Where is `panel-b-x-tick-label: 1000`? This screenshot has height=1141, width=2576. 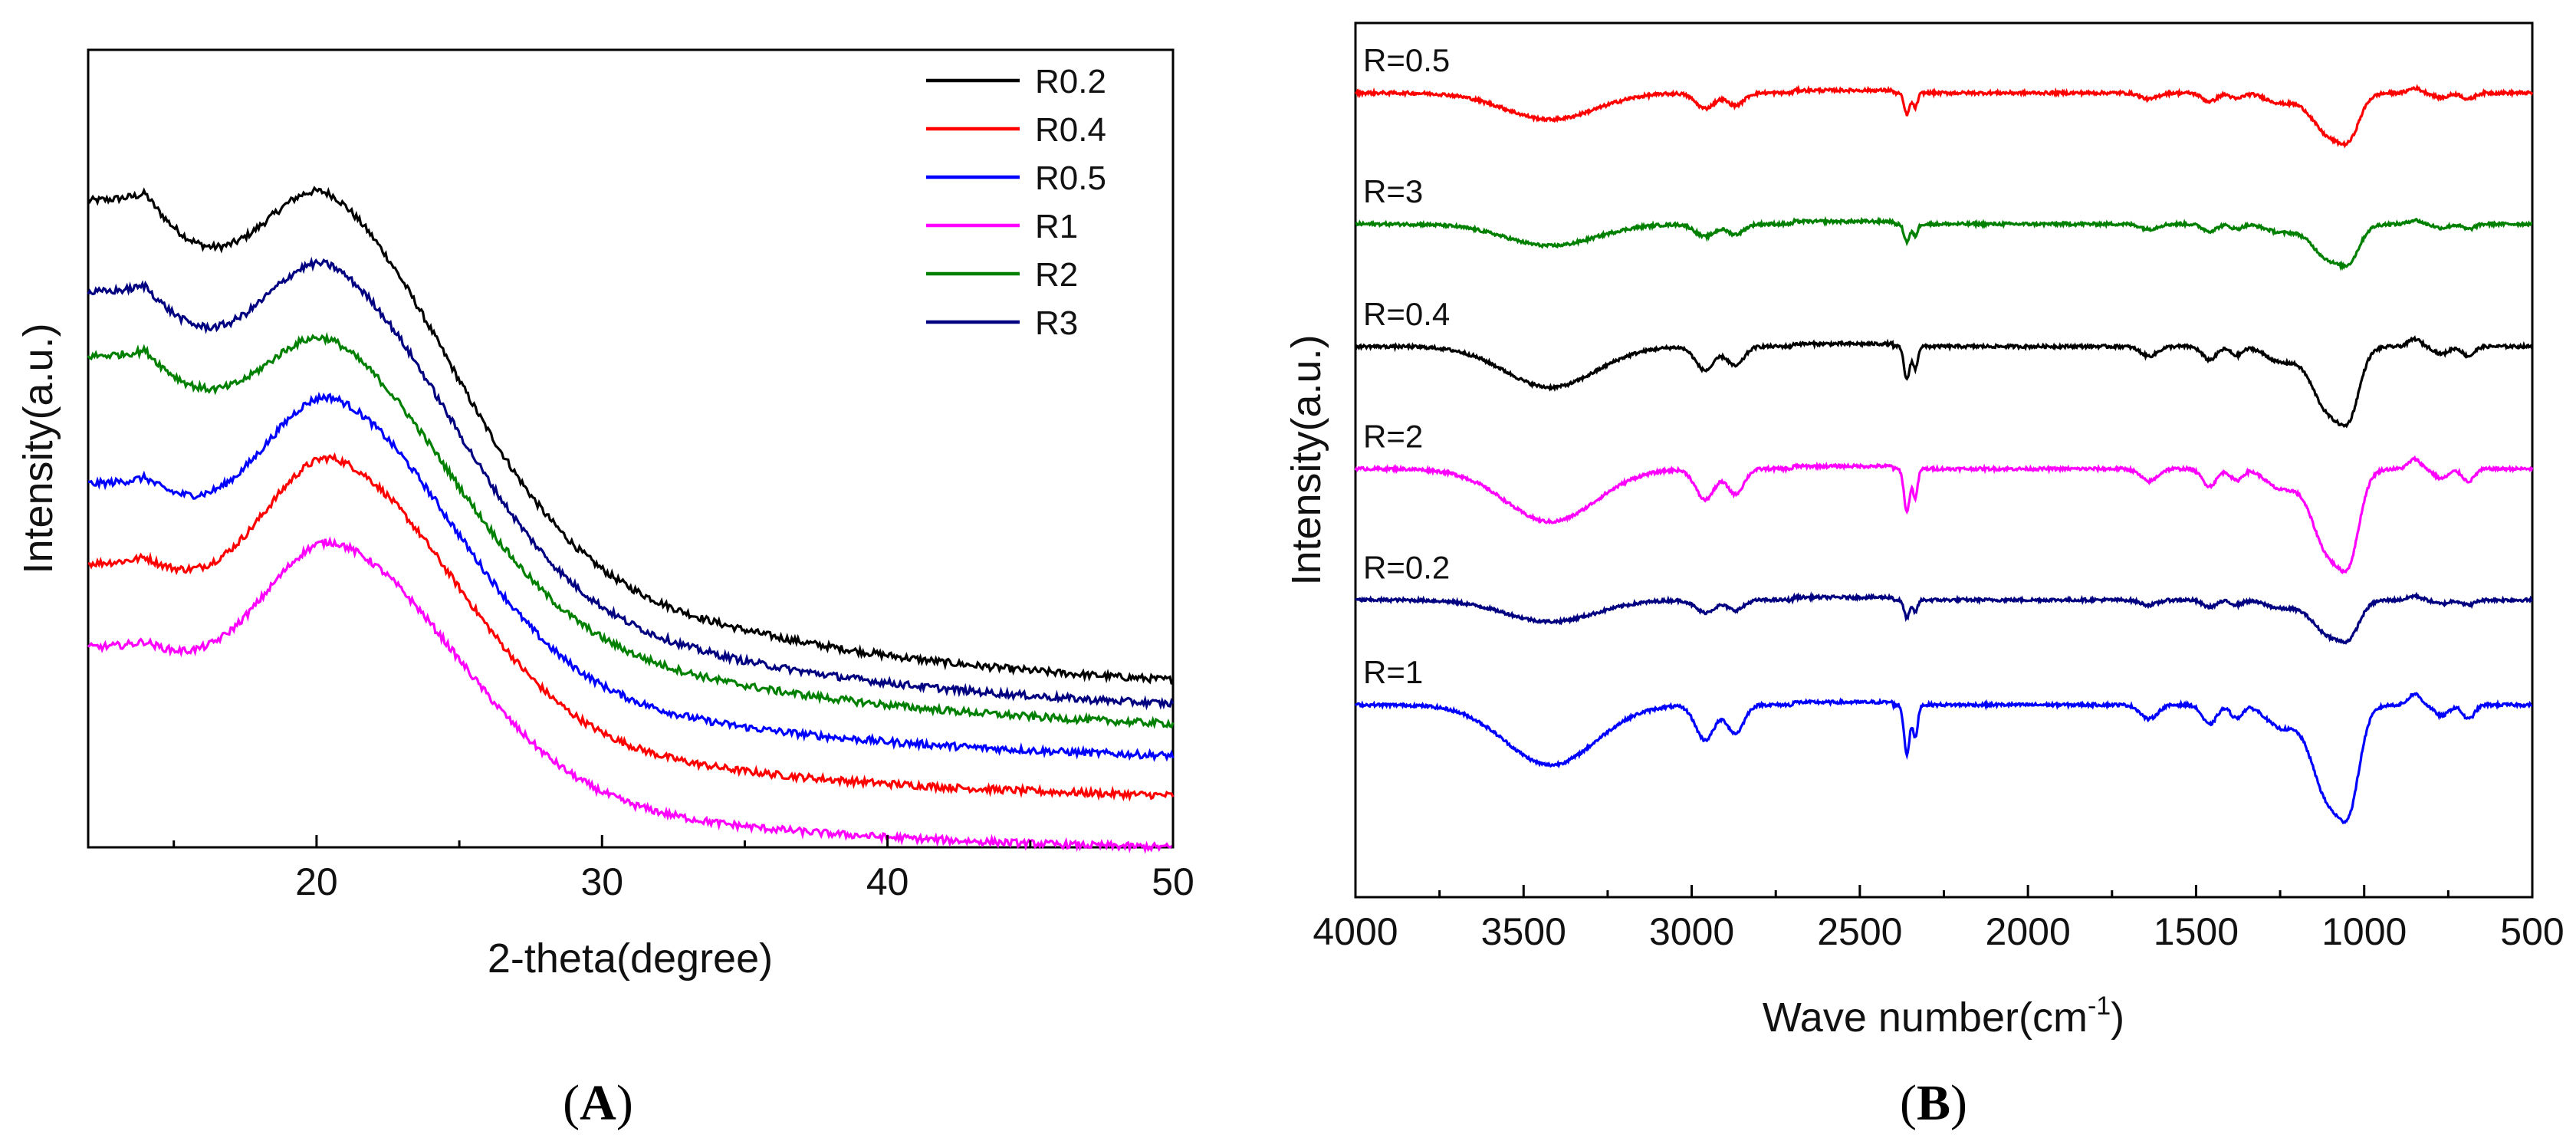
panel-b-x-tick-label: 1000 is located at coordinates (2364, 931).